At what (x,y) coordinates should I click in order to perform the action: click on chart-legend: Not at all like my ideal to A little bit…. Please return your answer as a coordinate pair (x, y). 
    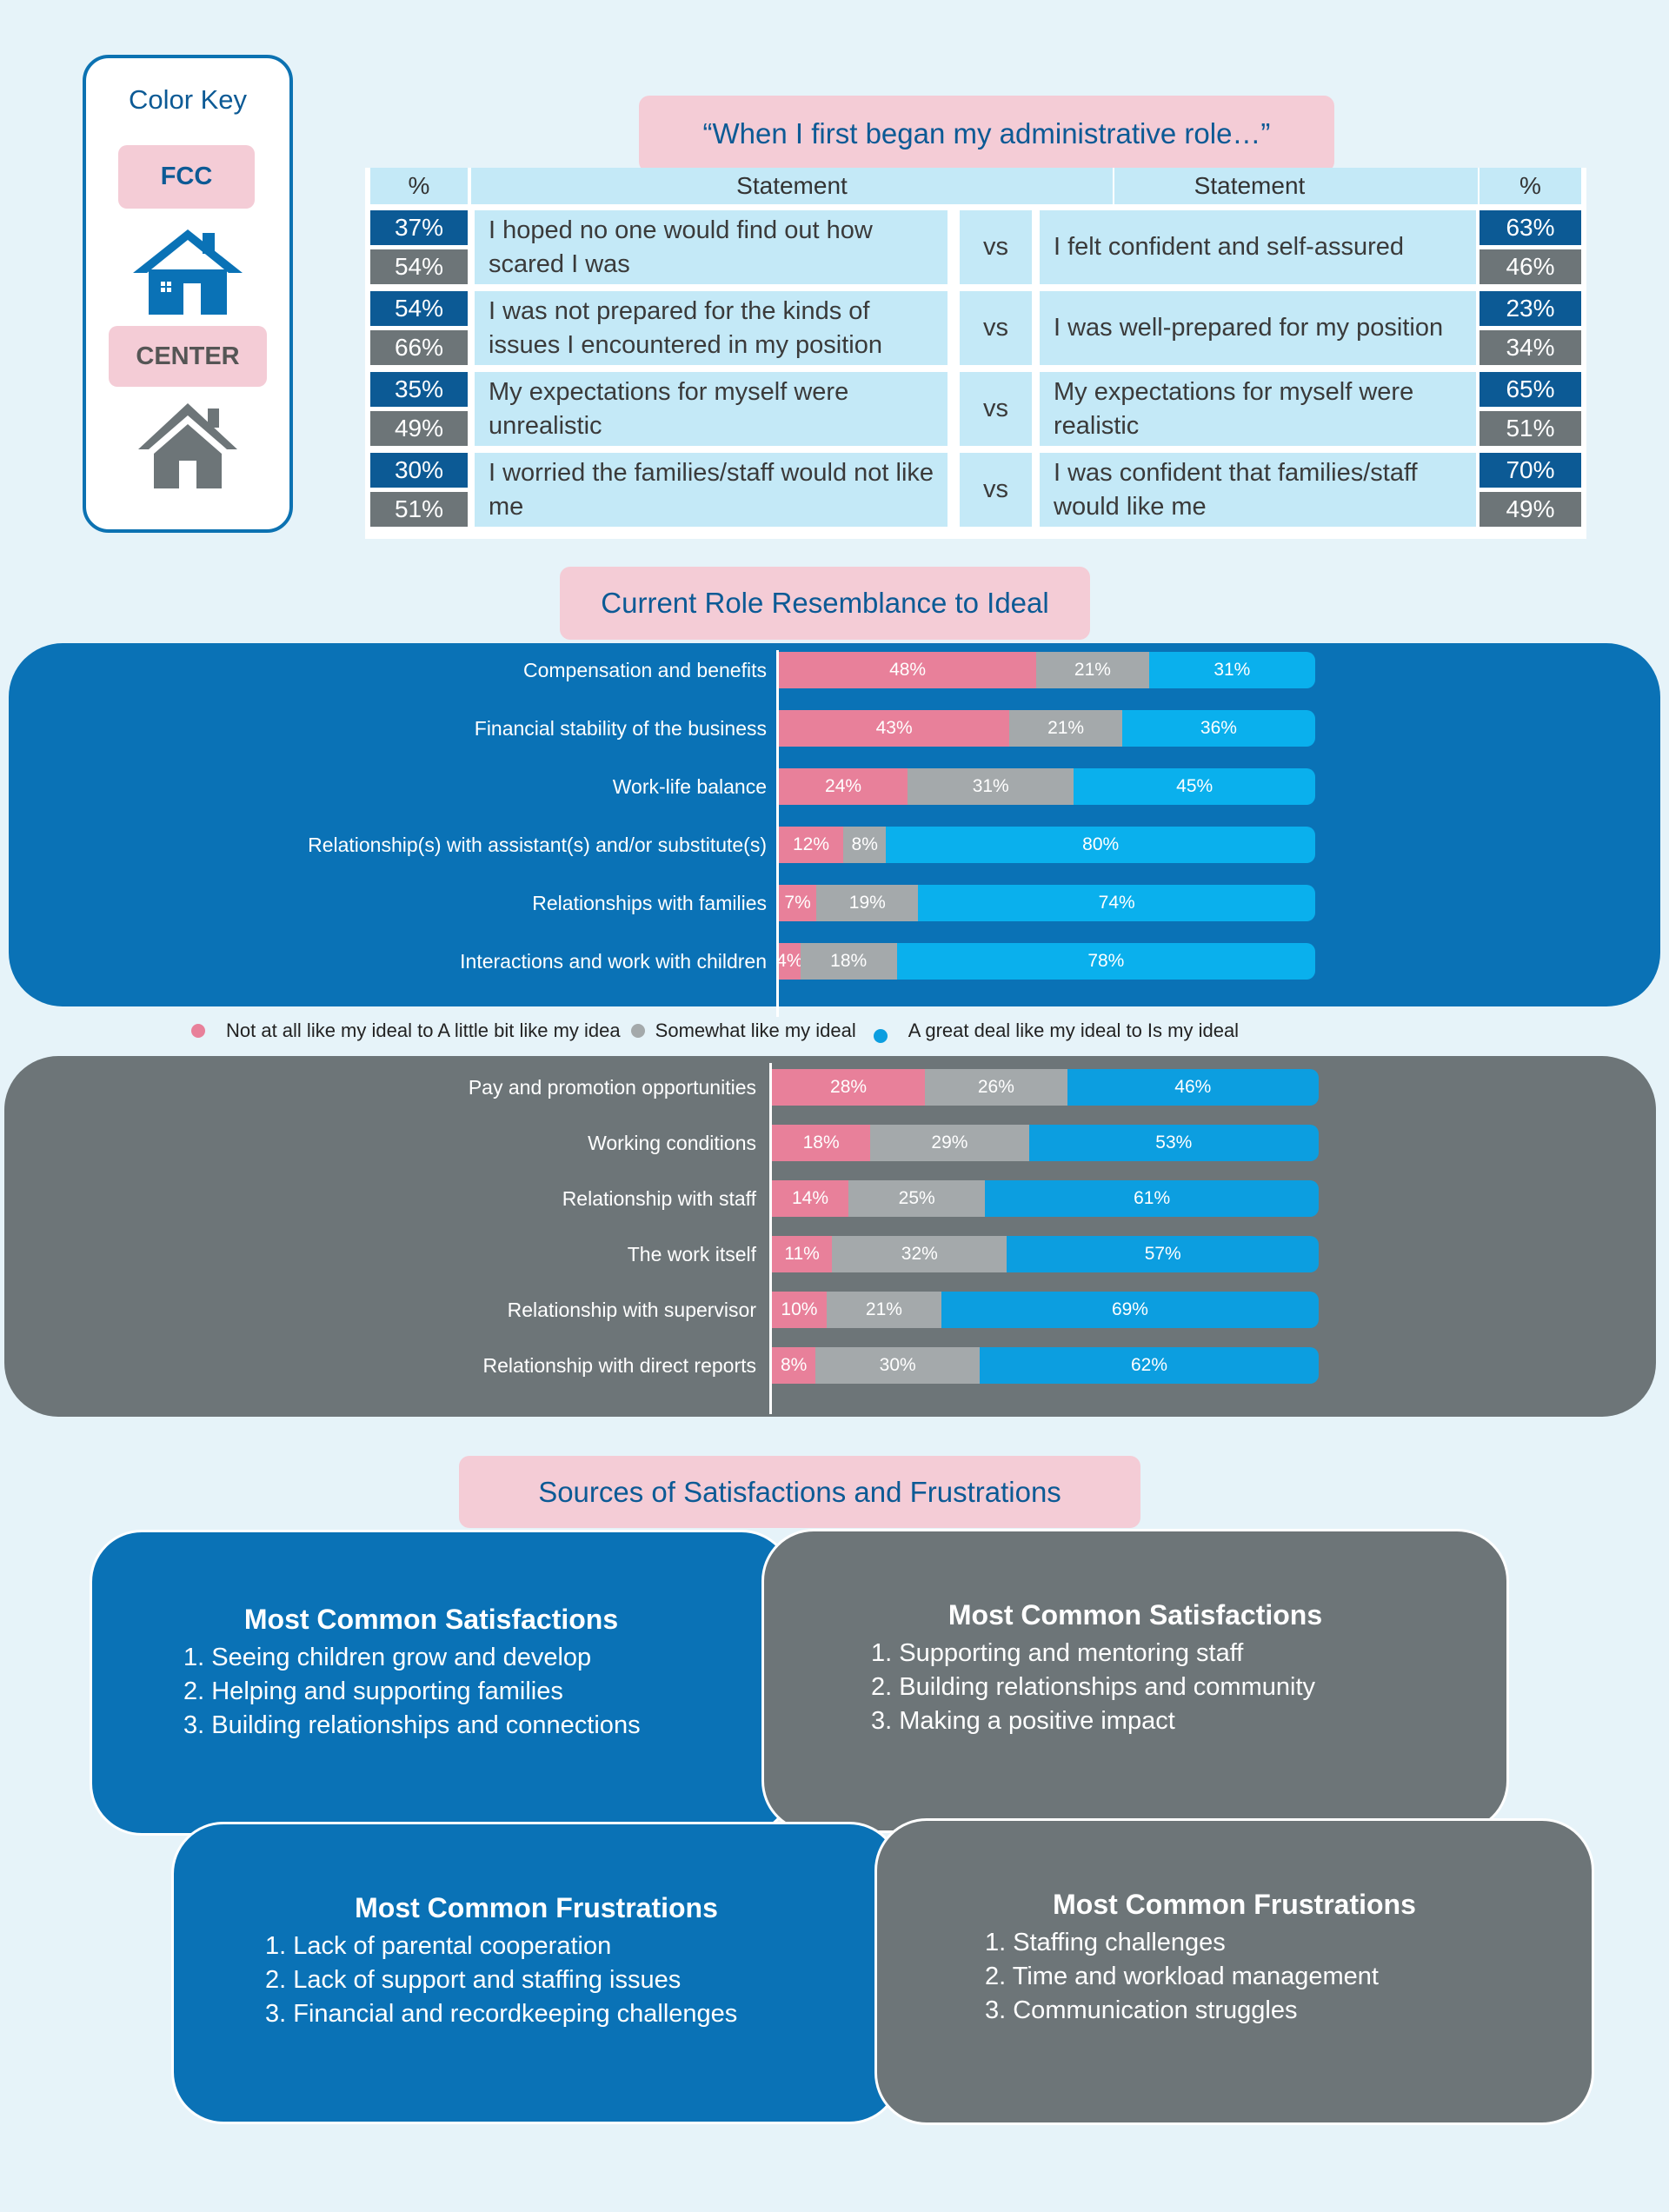
    Looking at the image, I should click on (723, 1030).